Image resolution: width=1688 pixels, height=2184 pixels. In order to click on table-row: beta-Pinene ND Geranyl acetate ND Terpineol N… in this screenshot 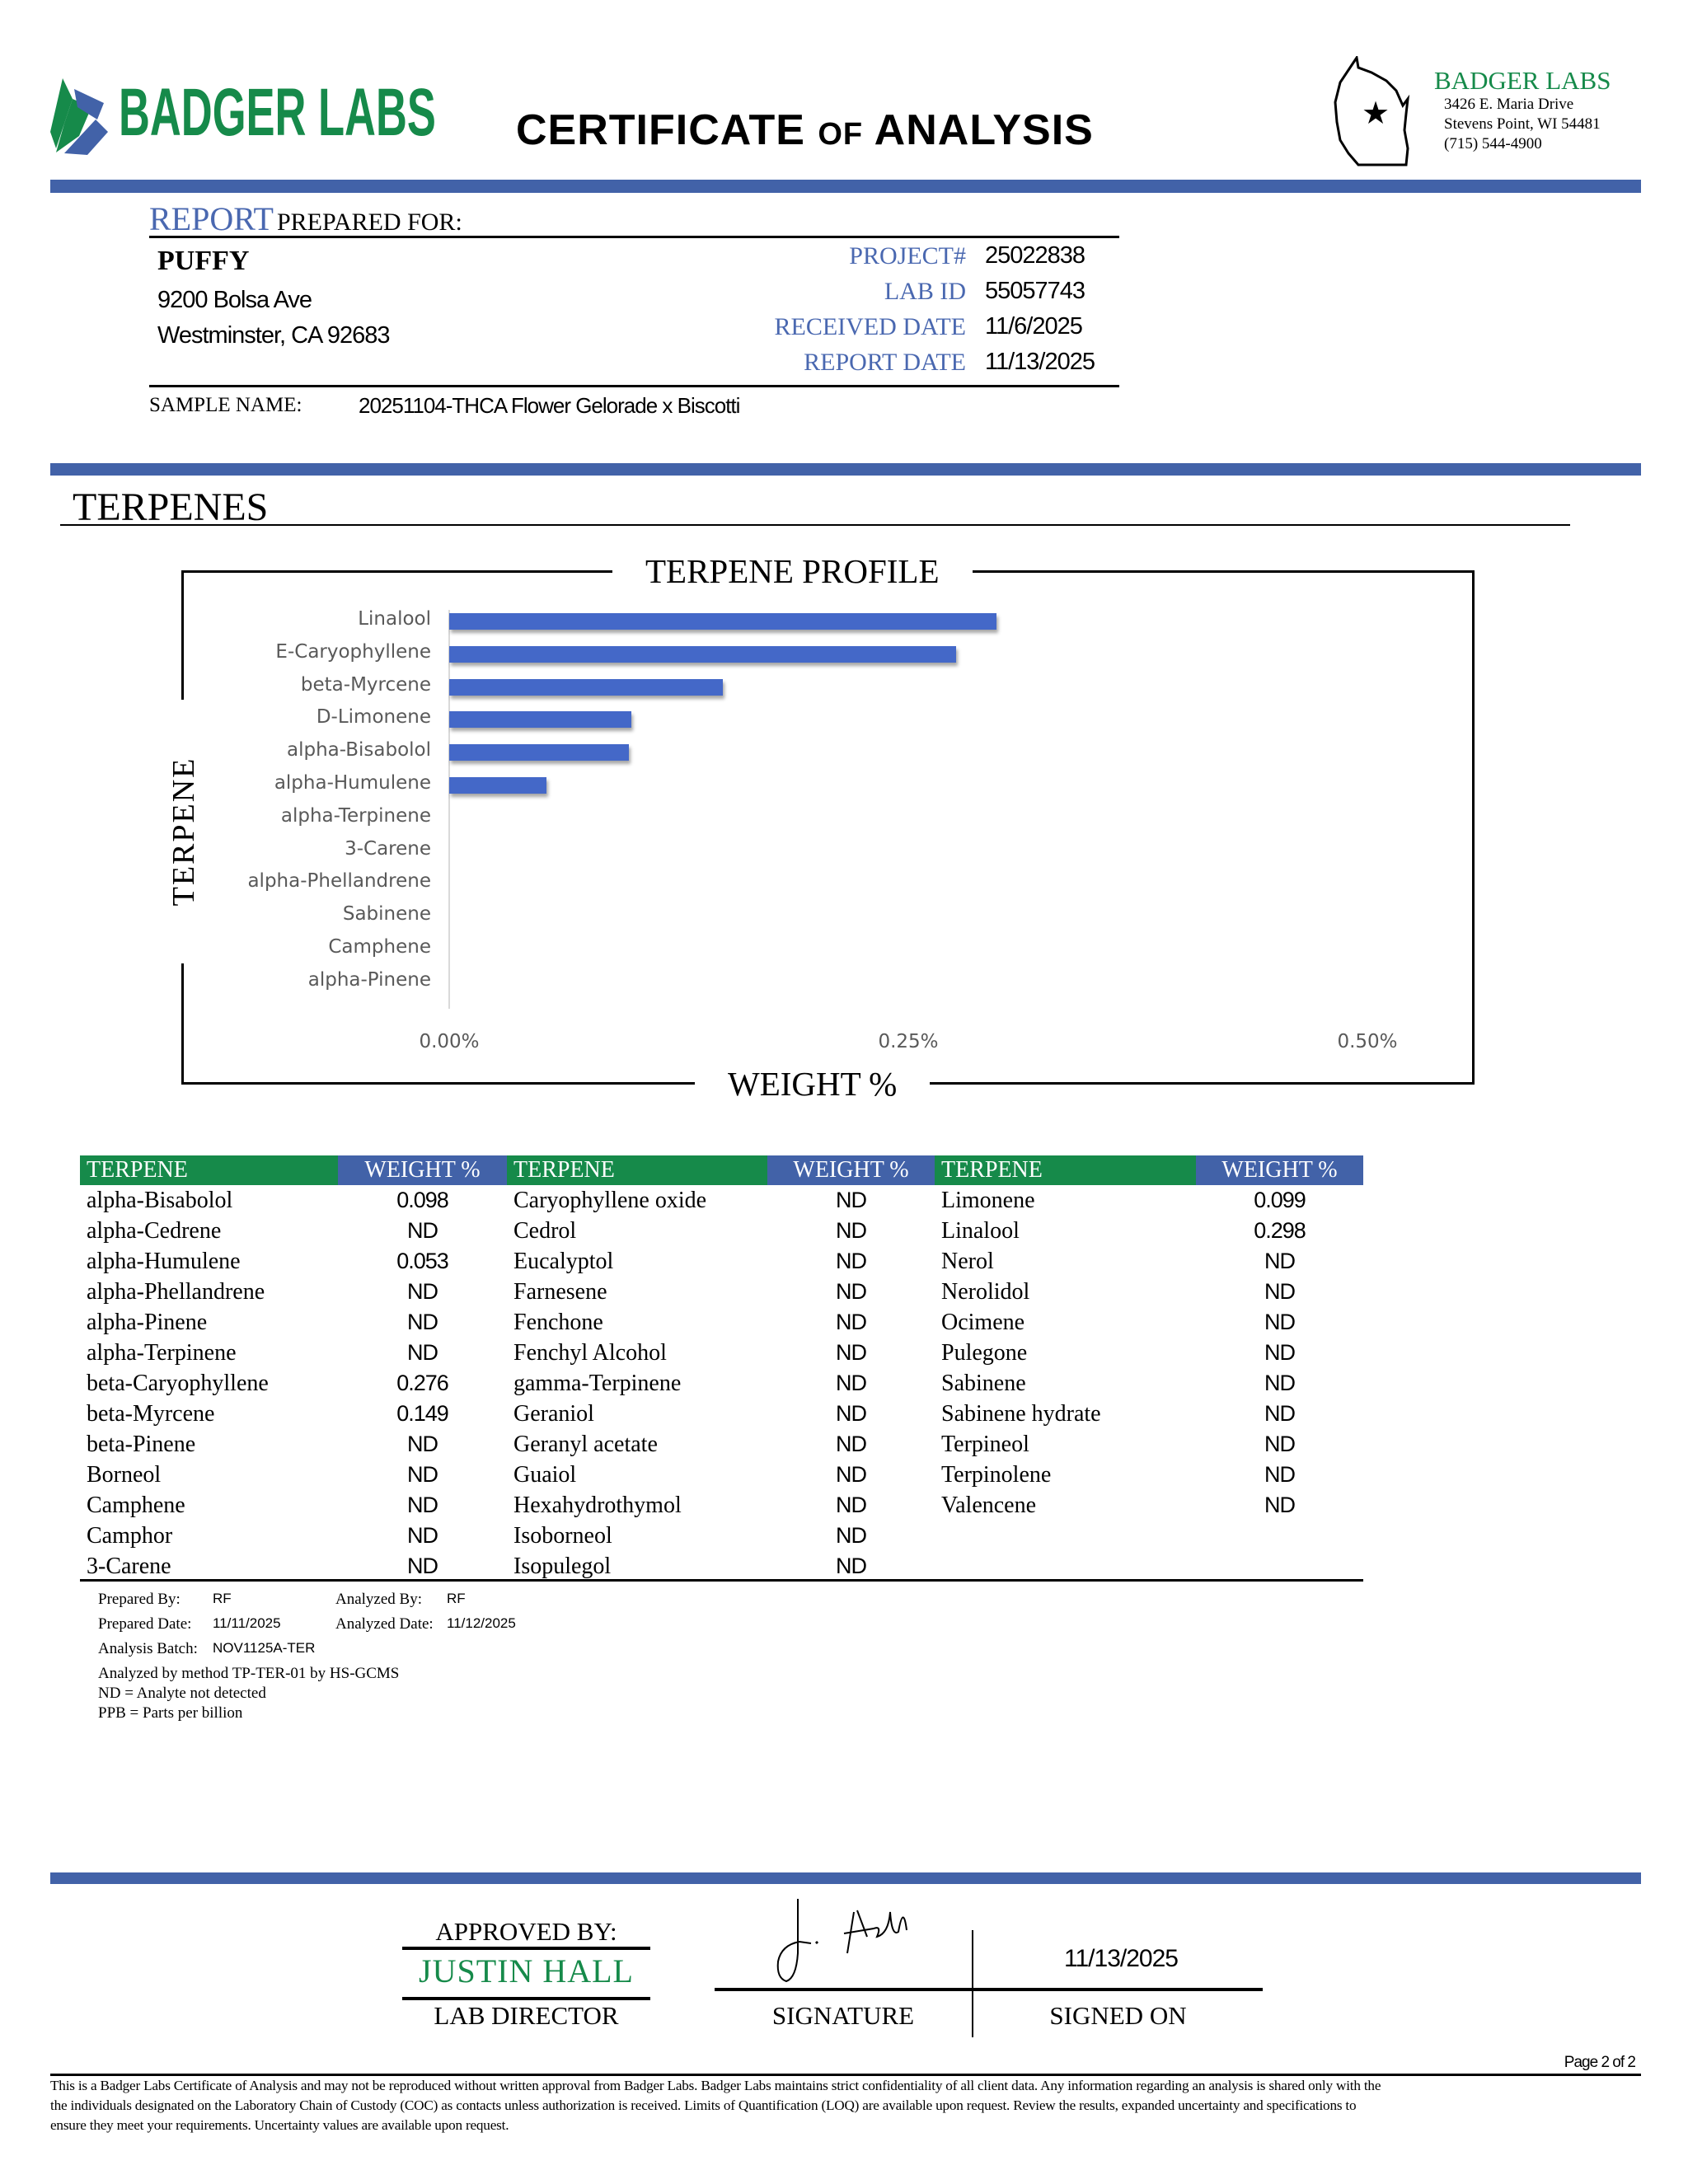, I will do `click(722, 1444)`.